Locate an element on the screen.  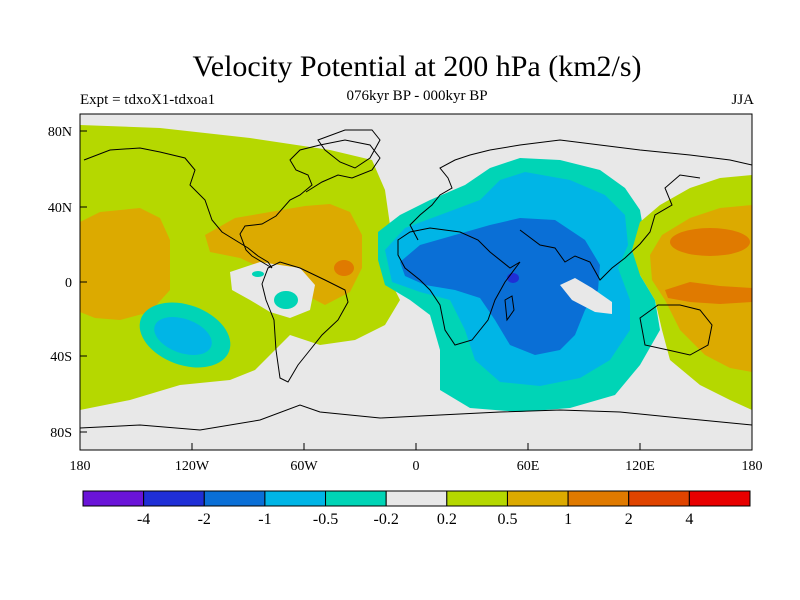
colorbar-label: -2 is located at coordinates (204, 519).